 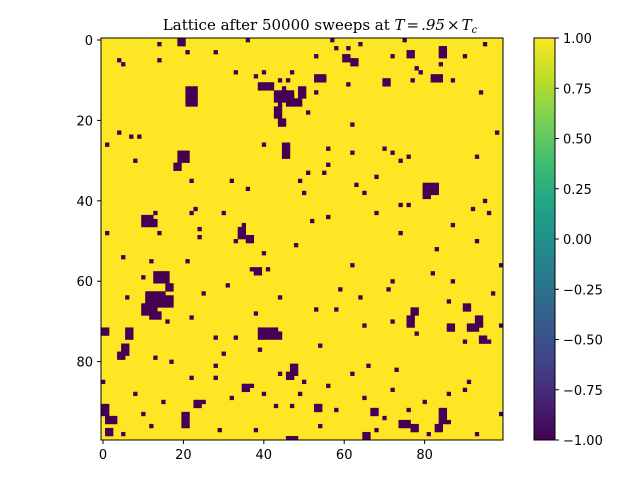 What do you see at coordinates (103, 455) in the screenshot?
I see `x-tick-label: 0` at bounding box center [103, 455].